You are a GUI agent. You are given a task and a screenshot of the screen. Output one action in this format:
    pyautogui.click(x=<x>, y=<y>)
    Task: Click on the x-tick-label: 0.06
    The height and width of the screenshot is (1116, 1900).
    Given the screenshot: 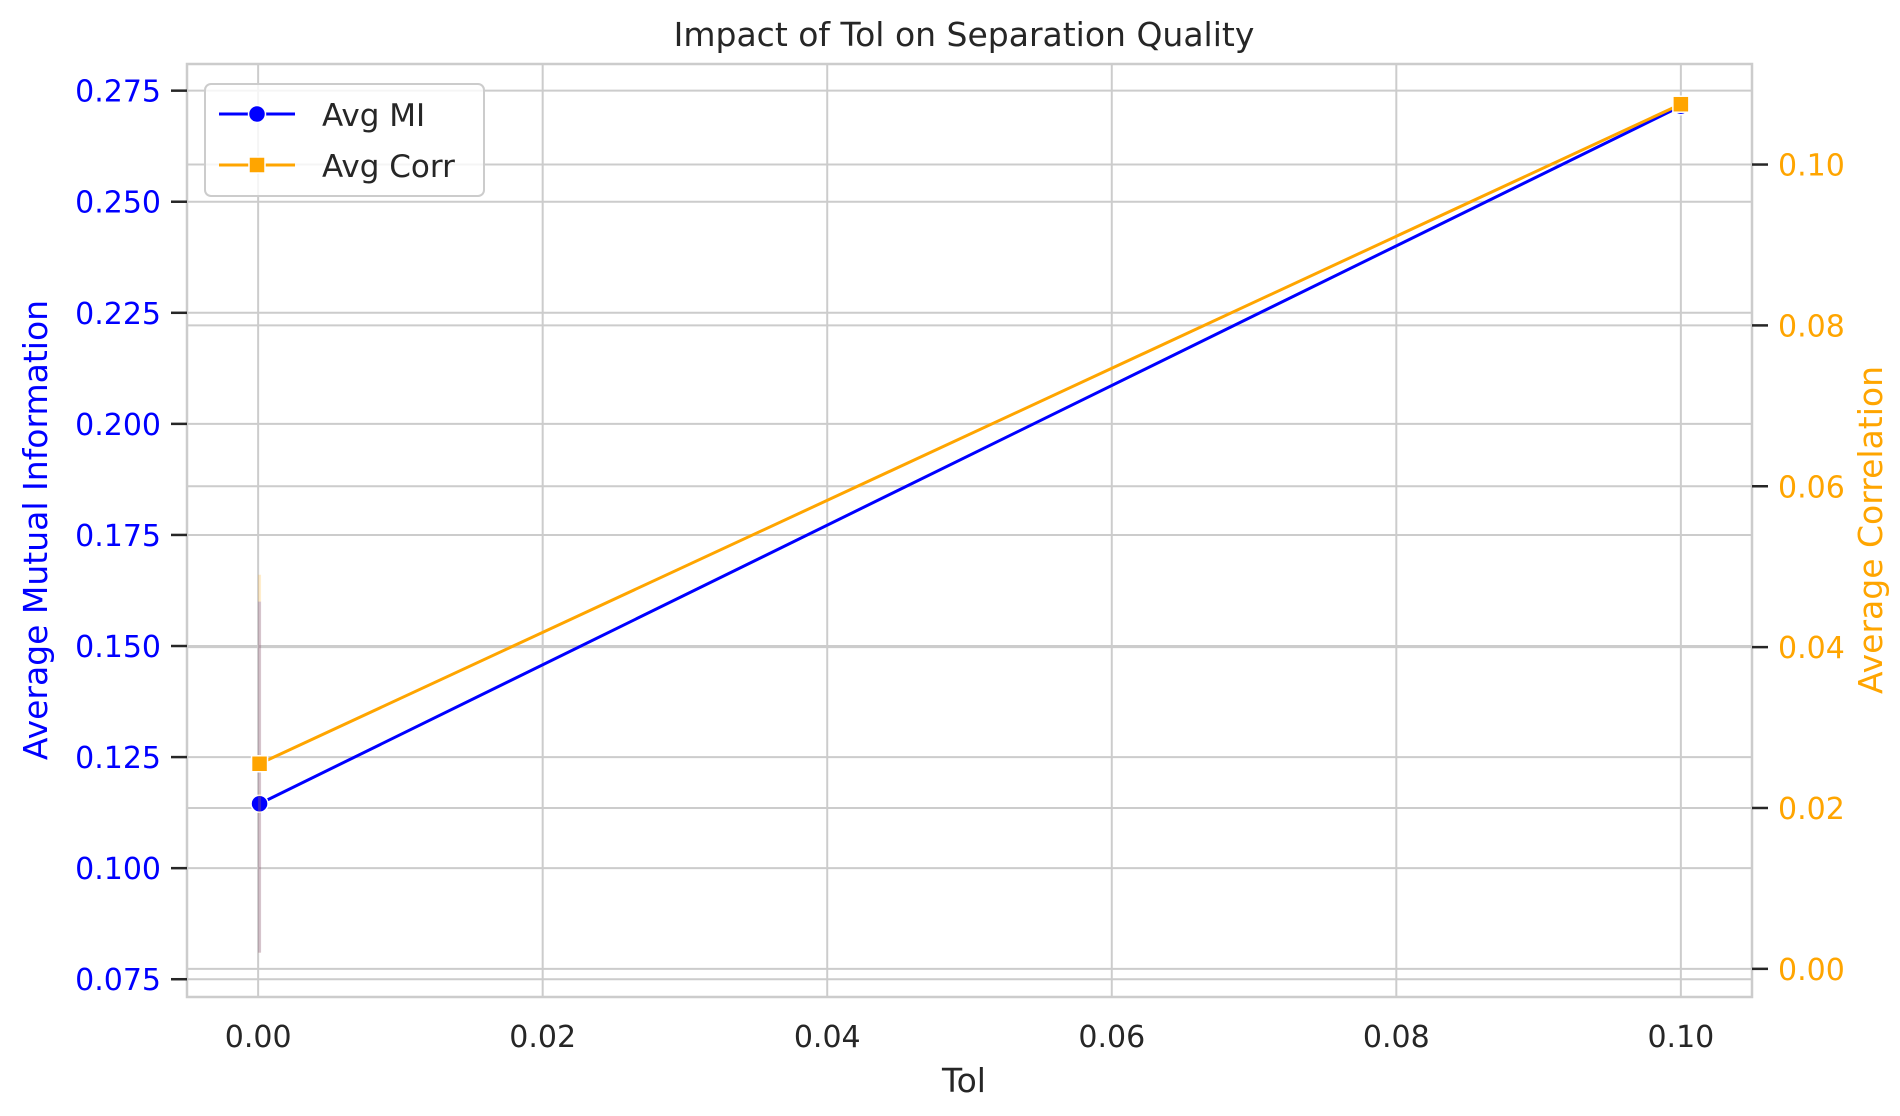 What is the action you would take?
    pyautogui.click(x=1111, y=1037)
    